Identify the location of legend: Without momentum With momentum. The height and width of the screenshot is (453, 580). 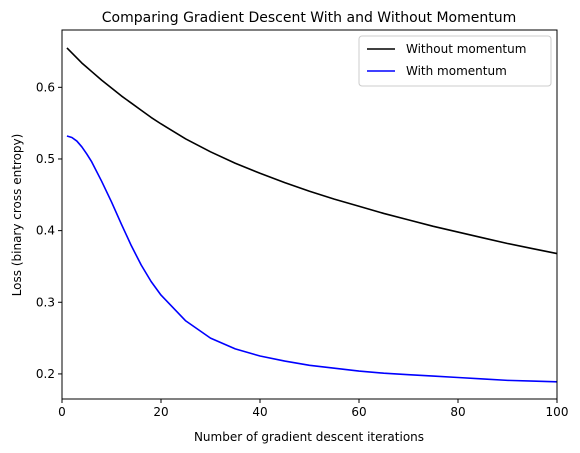
(455, 61).